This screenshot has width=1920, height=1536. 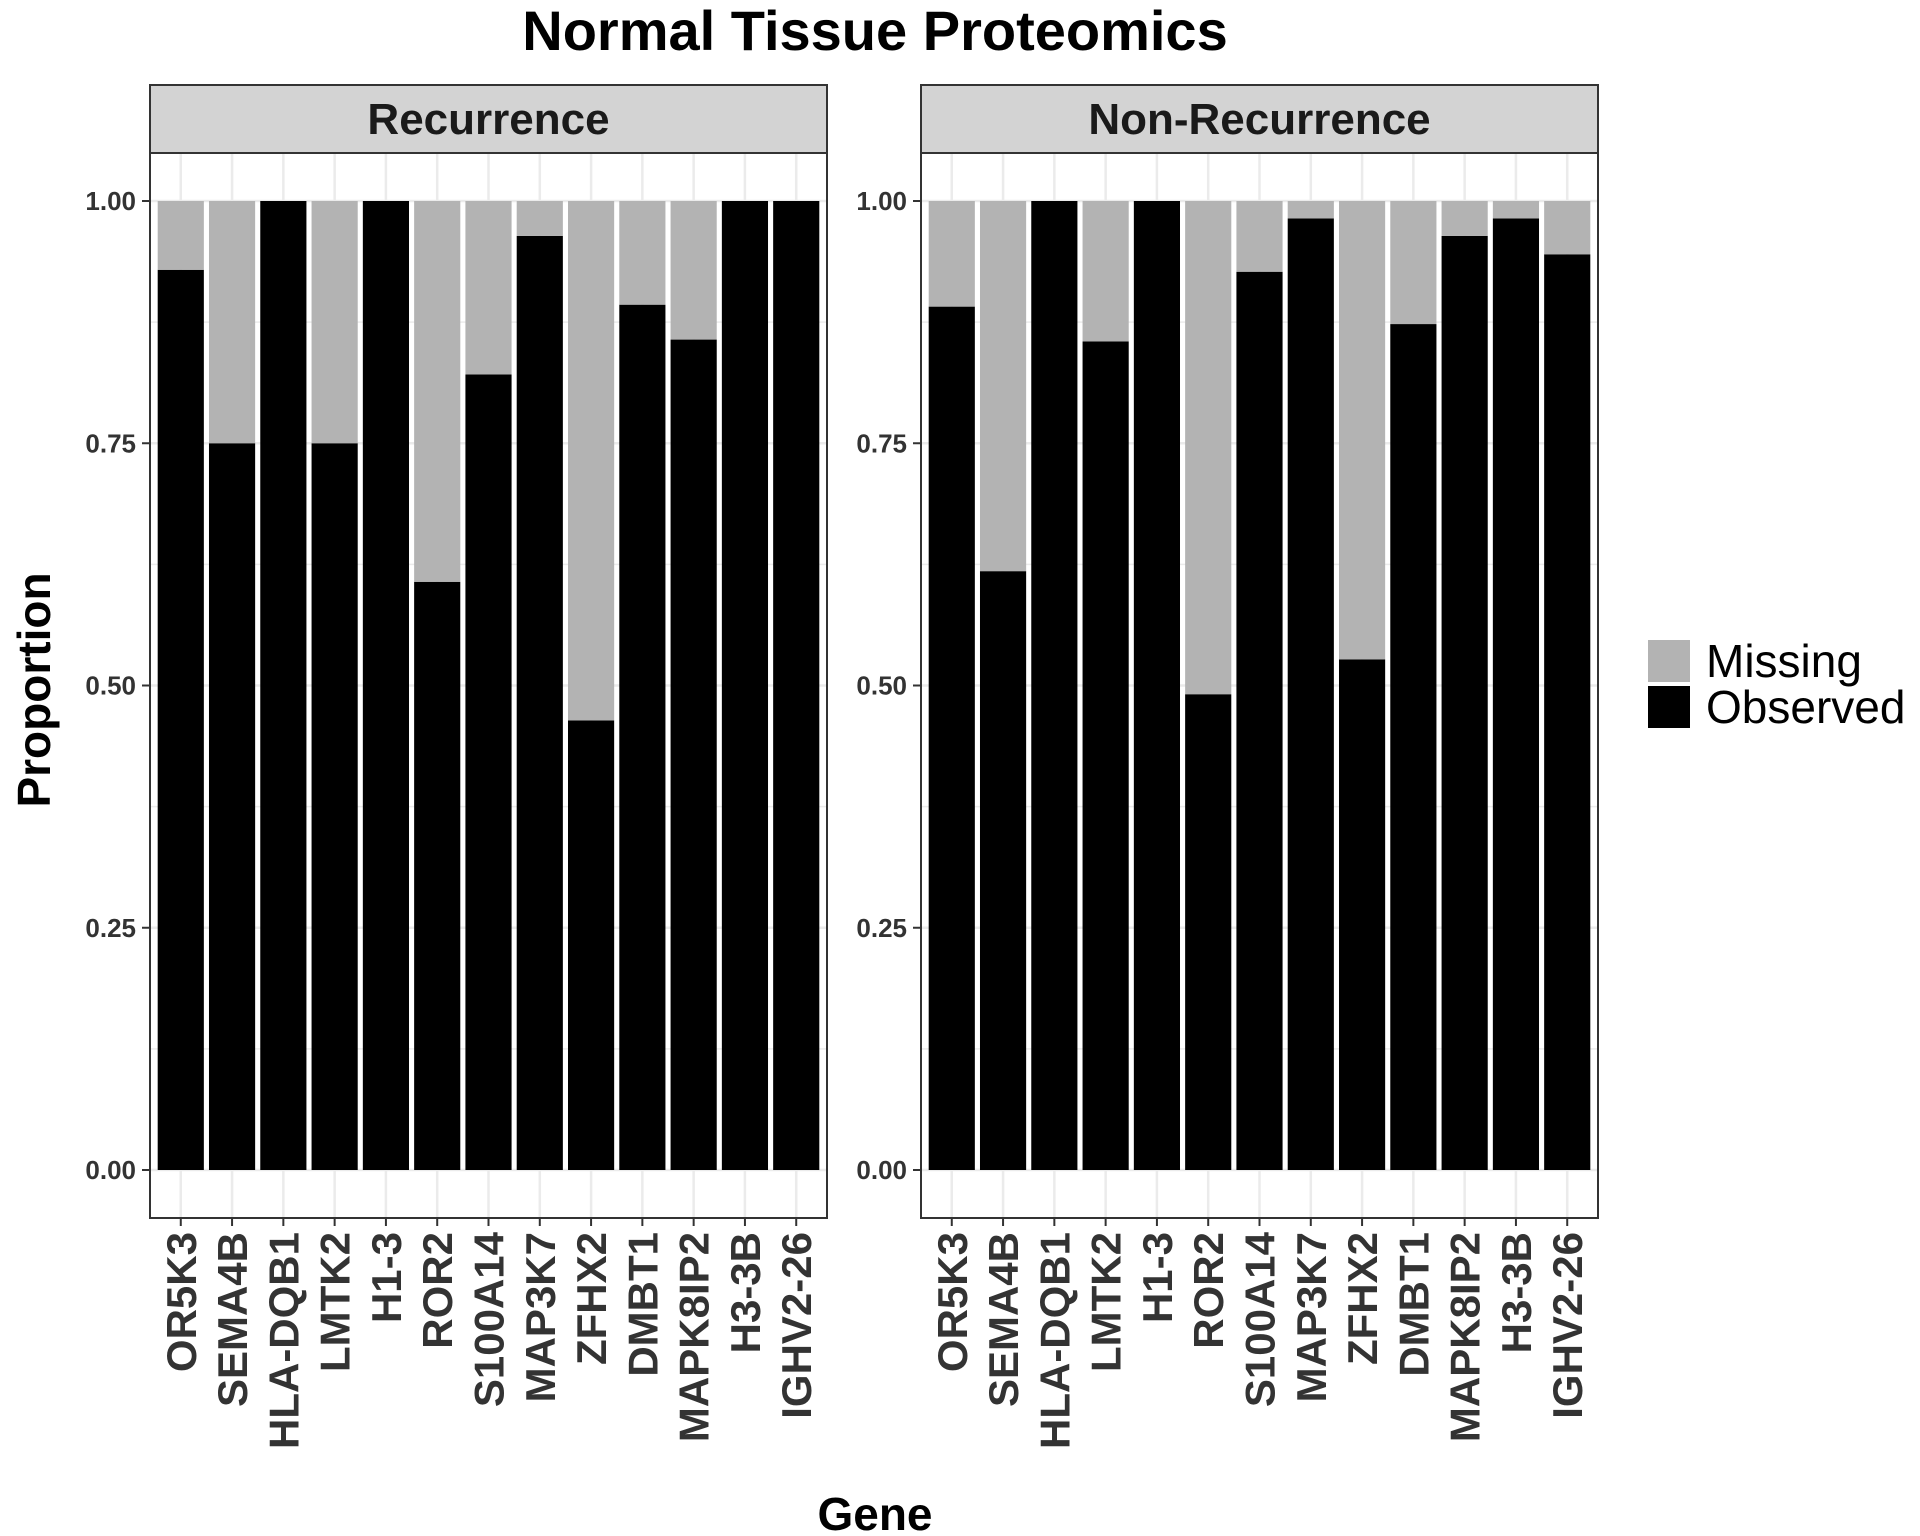 What do you see at coordinates (1669, 661) in the screenshot?
I see `legend-key-missing` at bounding box center [1669, 661].